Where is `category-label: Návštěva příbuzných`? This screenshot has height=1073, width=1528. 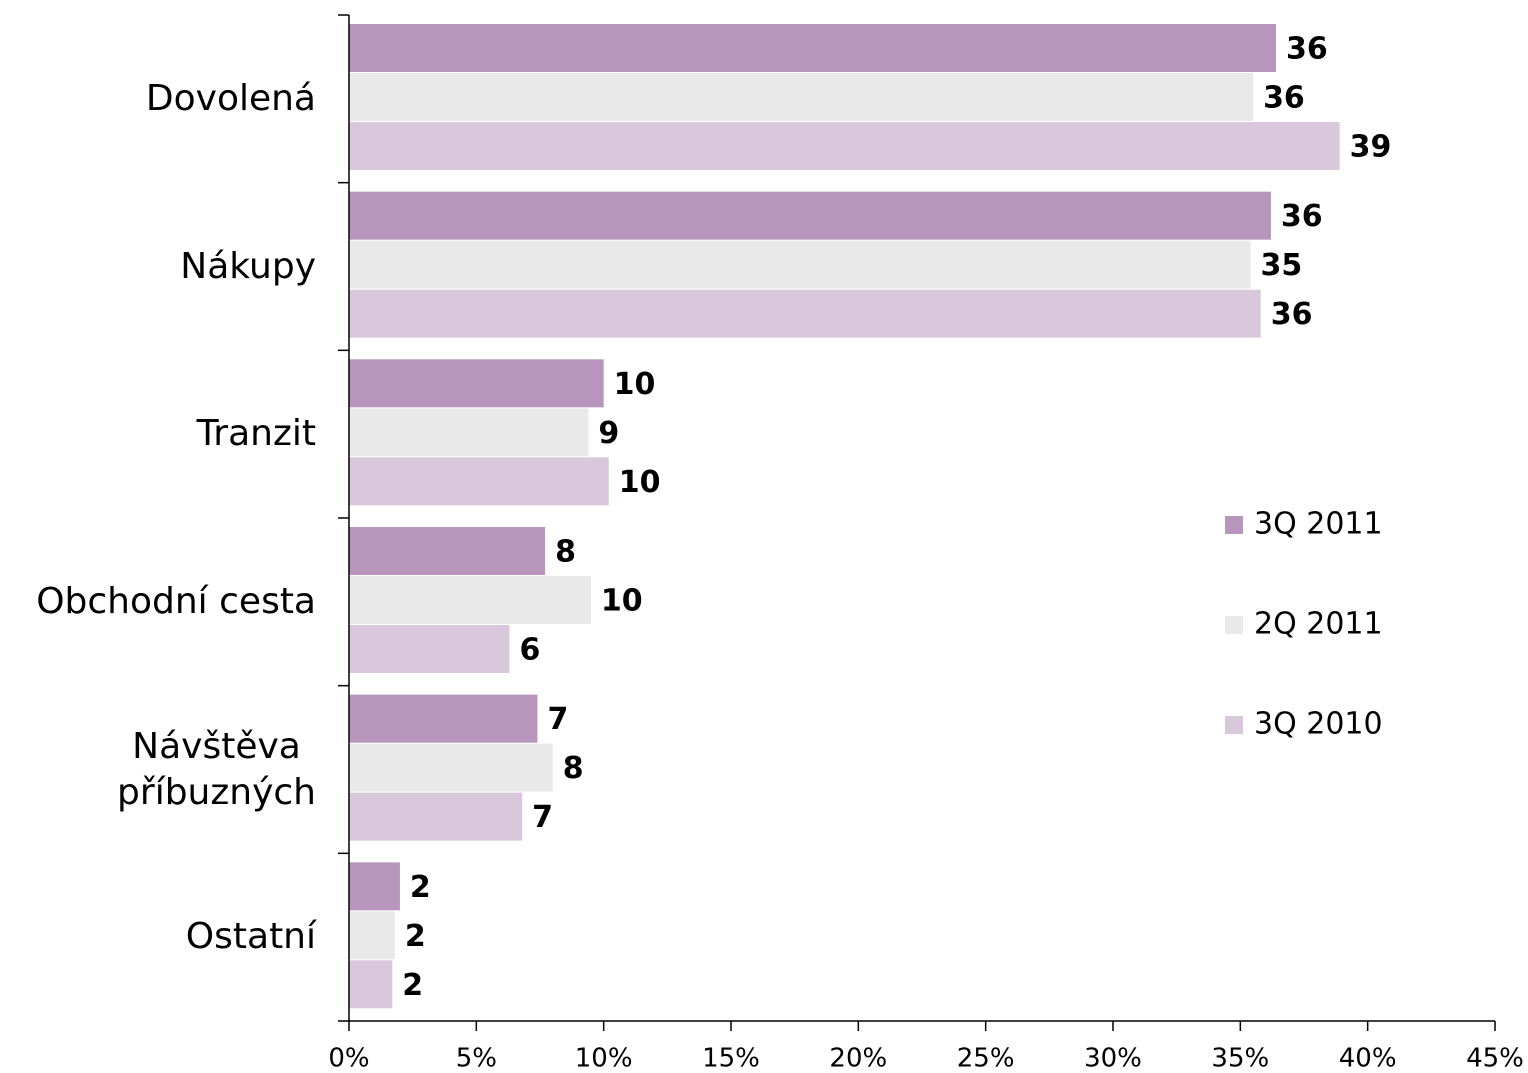 category-label: Návštěva příbuzných is located at coordinates (216, 769).